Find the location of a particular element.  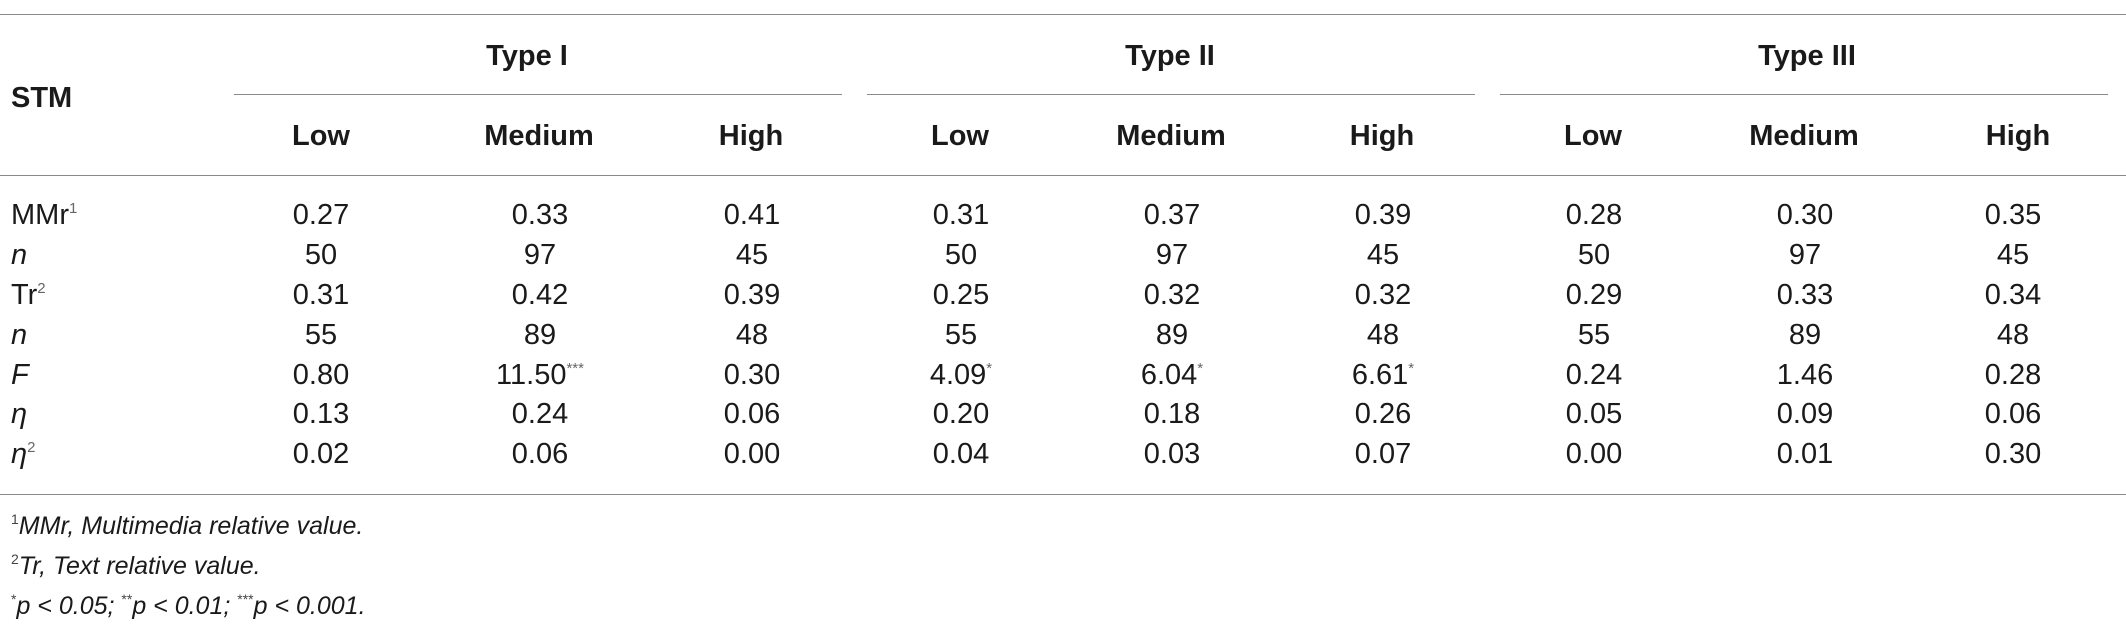

top-rule is located at coordinates (1063, 14).